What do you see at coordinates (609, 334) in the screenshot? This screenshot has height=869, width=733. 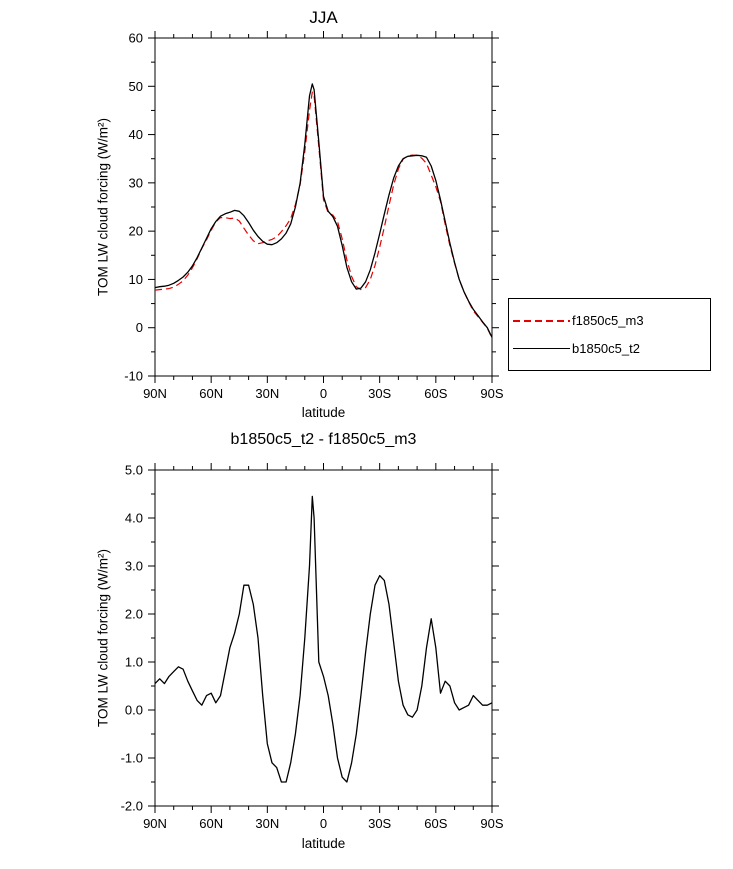 I see `legend: f1850c5_m3 b1850c5_t2` at bounding box center [609, 334].